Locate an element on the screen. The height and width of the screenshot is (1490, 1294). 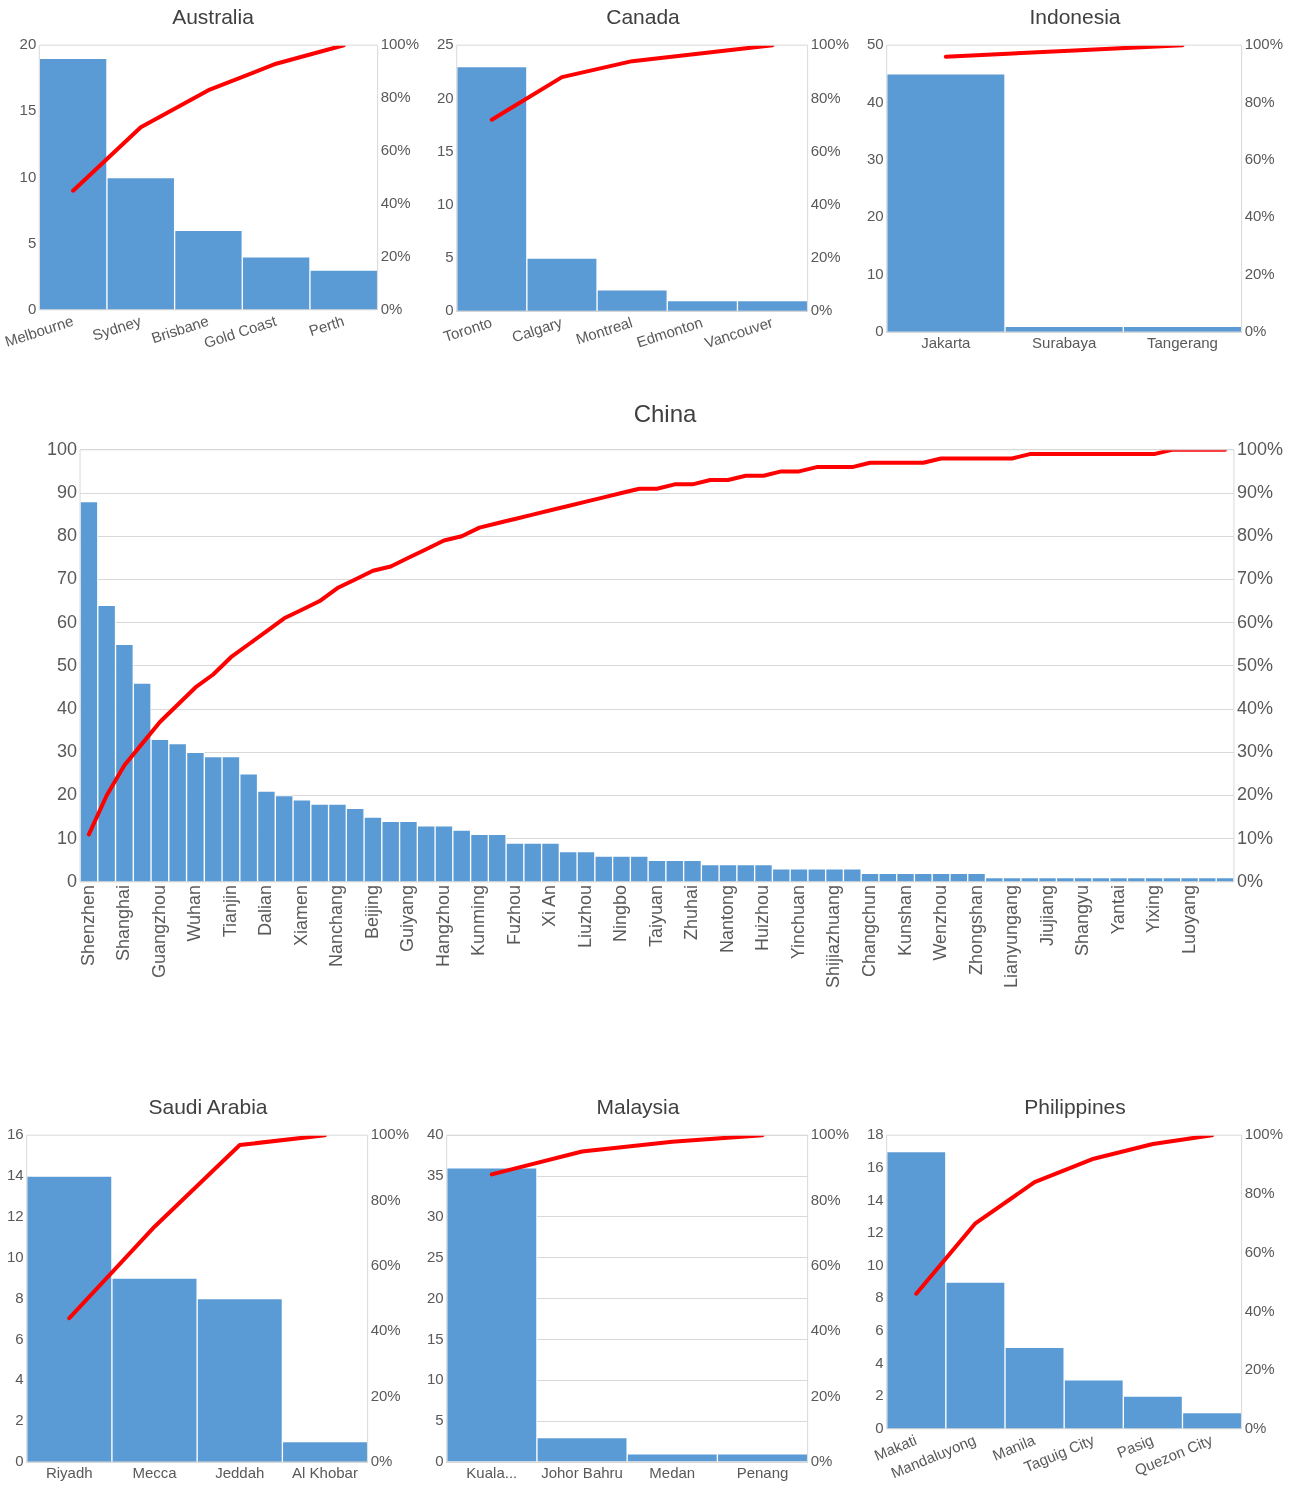
x-tick-label: Zhongshan is located at coordinates (975, 929).